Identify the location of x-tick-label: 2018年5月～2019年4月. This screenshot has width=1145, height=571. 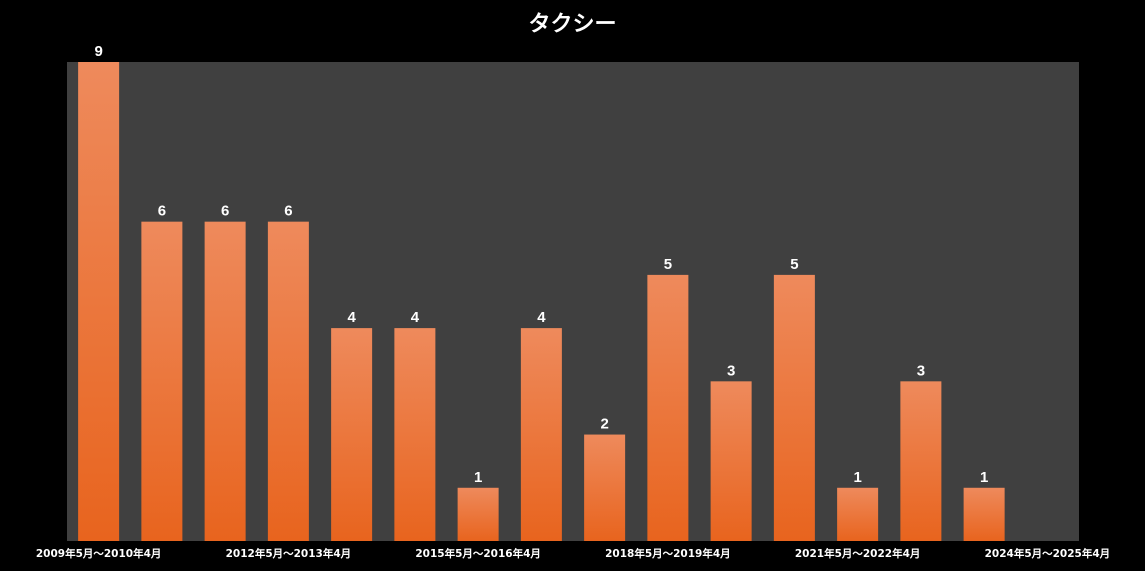
(668, 553).